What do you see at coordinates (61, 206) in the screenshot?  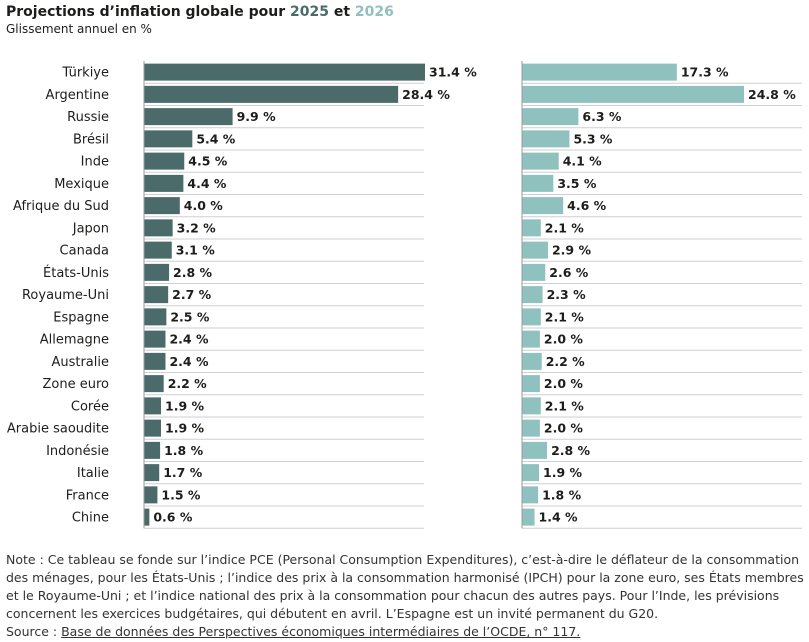 I see `category-label: Afrique du Sud` at bounding box center [61, 206].